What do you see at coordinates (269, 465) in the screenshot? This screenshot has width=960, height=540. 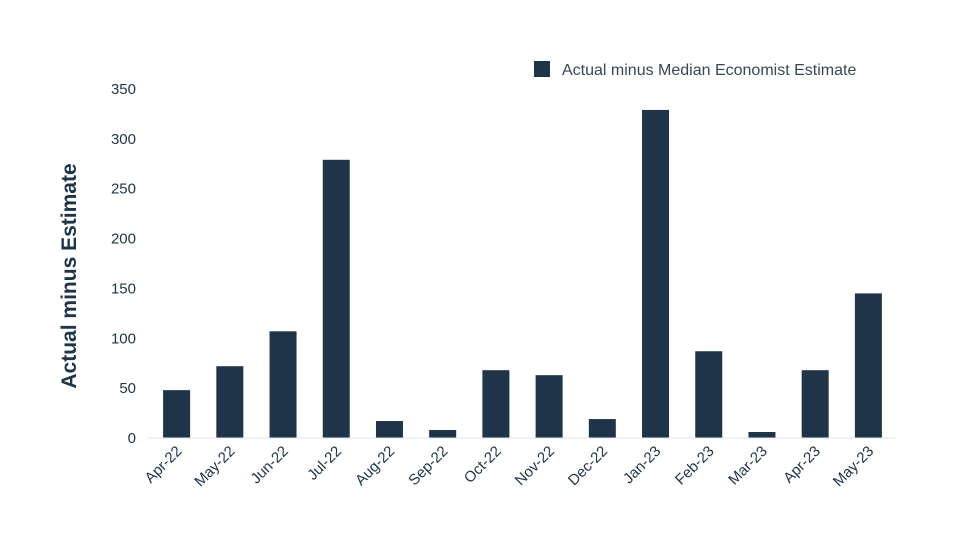 I see `x-tick-label: Jun-22` at bounding box center [269, 465].